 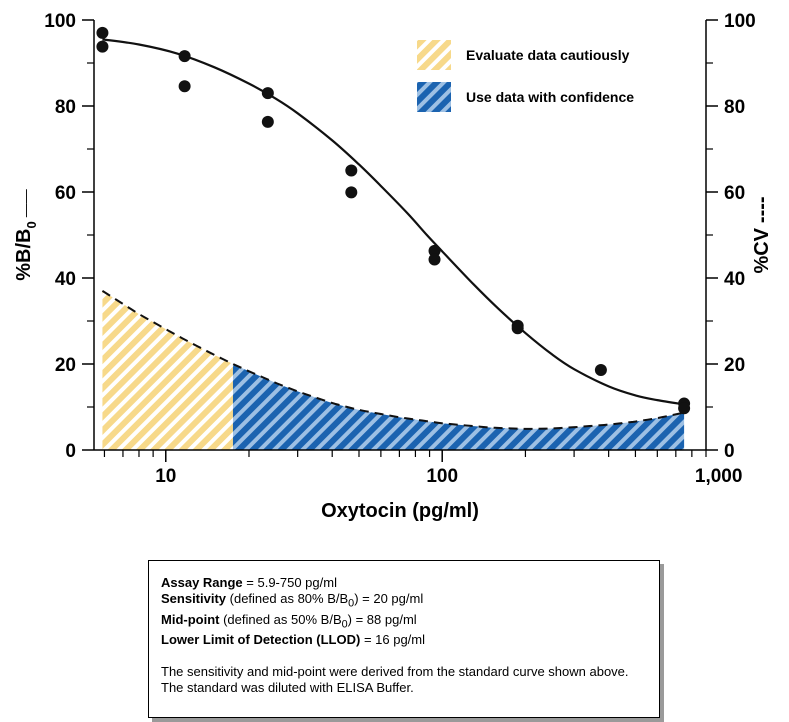 What do you see at coordinates (65, 107) in the screenshot?
I see `left-y-tick-label: 80` at bounding box center [65, 107].